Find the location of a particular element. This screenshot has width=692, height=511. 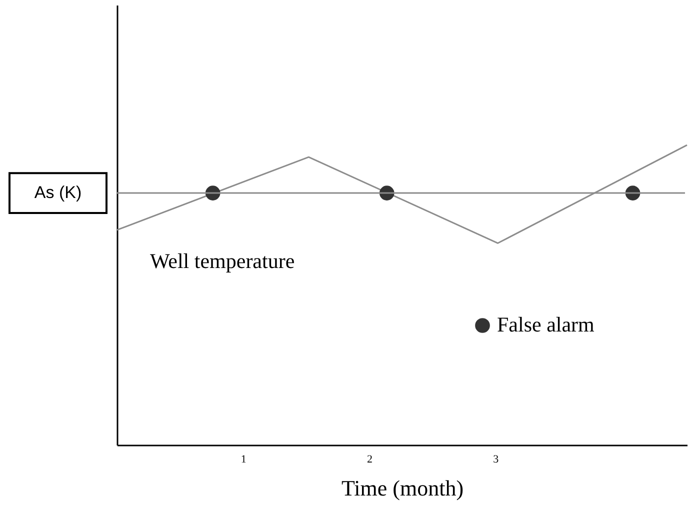

x-tick-label: 1 is located at coordinates (243, 460).